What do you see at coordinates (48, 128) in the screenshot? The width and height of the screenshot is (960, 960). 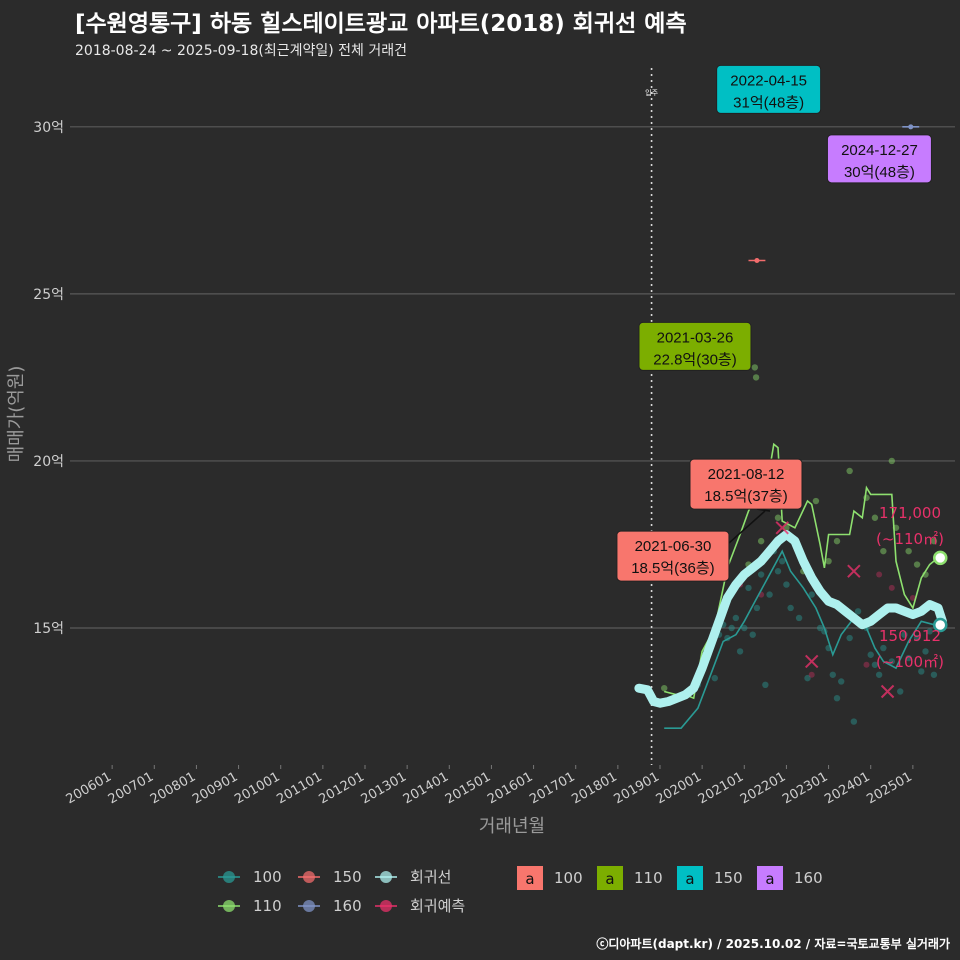 I see `y-tick-label: 30억` at bounding box center [48, 128].